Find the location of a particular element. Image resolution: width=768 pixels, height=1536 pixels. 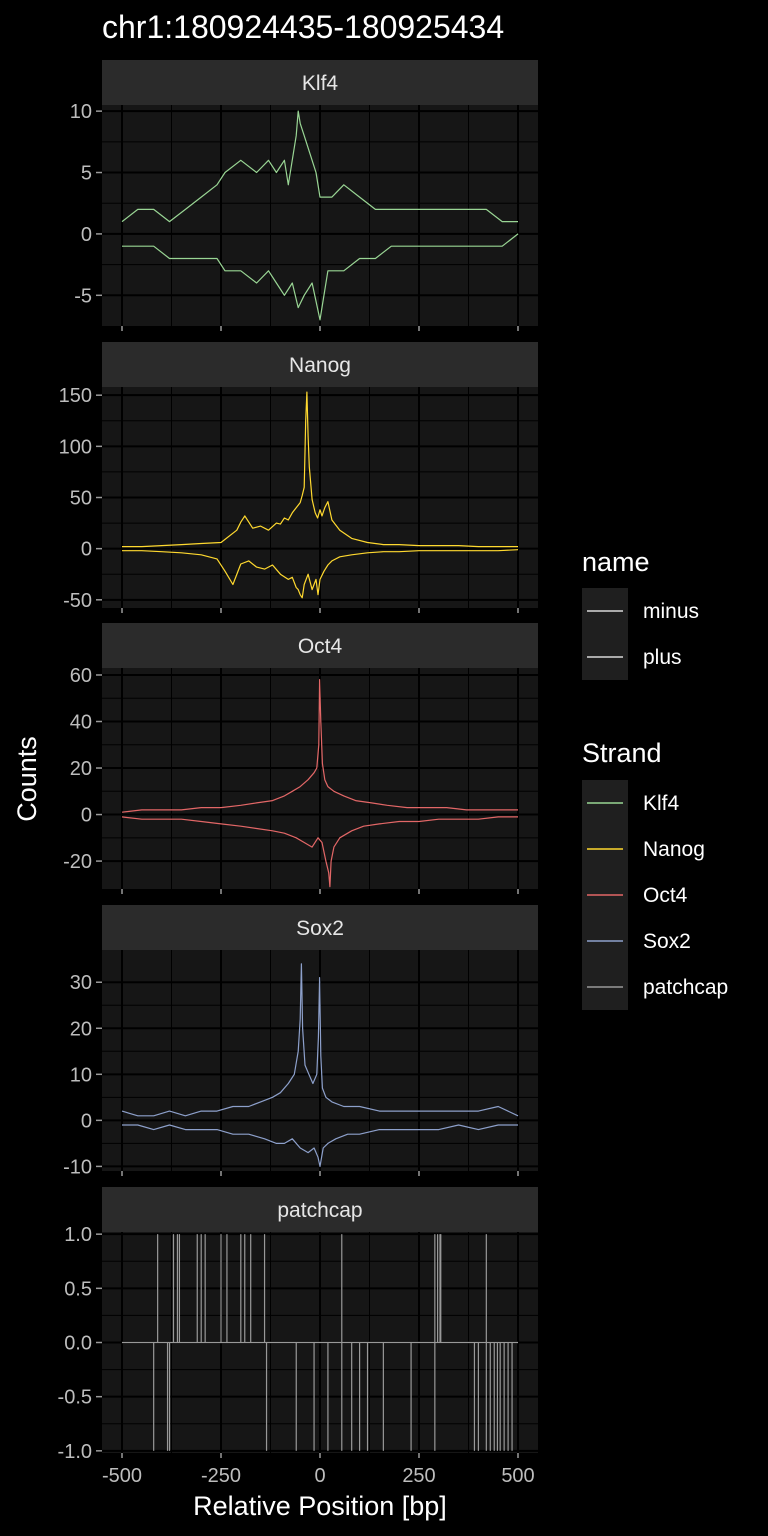

y-axis-title: Counts is located at coordinates (27, 779).